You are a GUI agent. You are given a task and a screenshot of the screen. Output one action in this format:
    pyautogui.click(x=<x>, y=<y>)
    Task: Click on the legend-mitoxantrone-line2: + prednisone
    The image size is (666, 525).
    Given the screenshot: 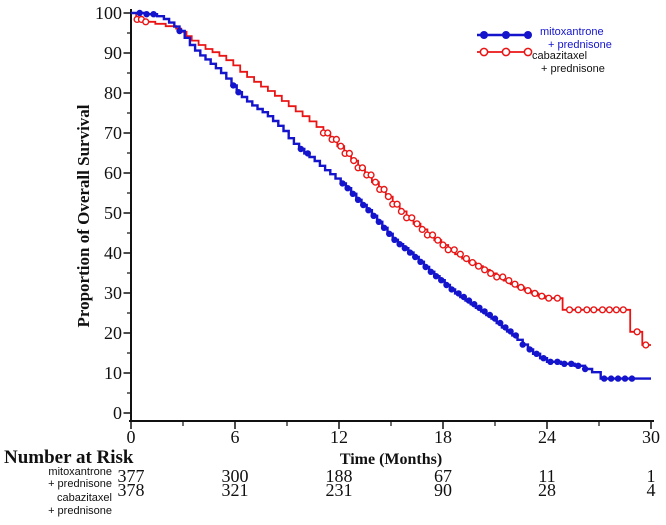 What is the action you would take?
    pyautogui.click(x=580, y=45)
    